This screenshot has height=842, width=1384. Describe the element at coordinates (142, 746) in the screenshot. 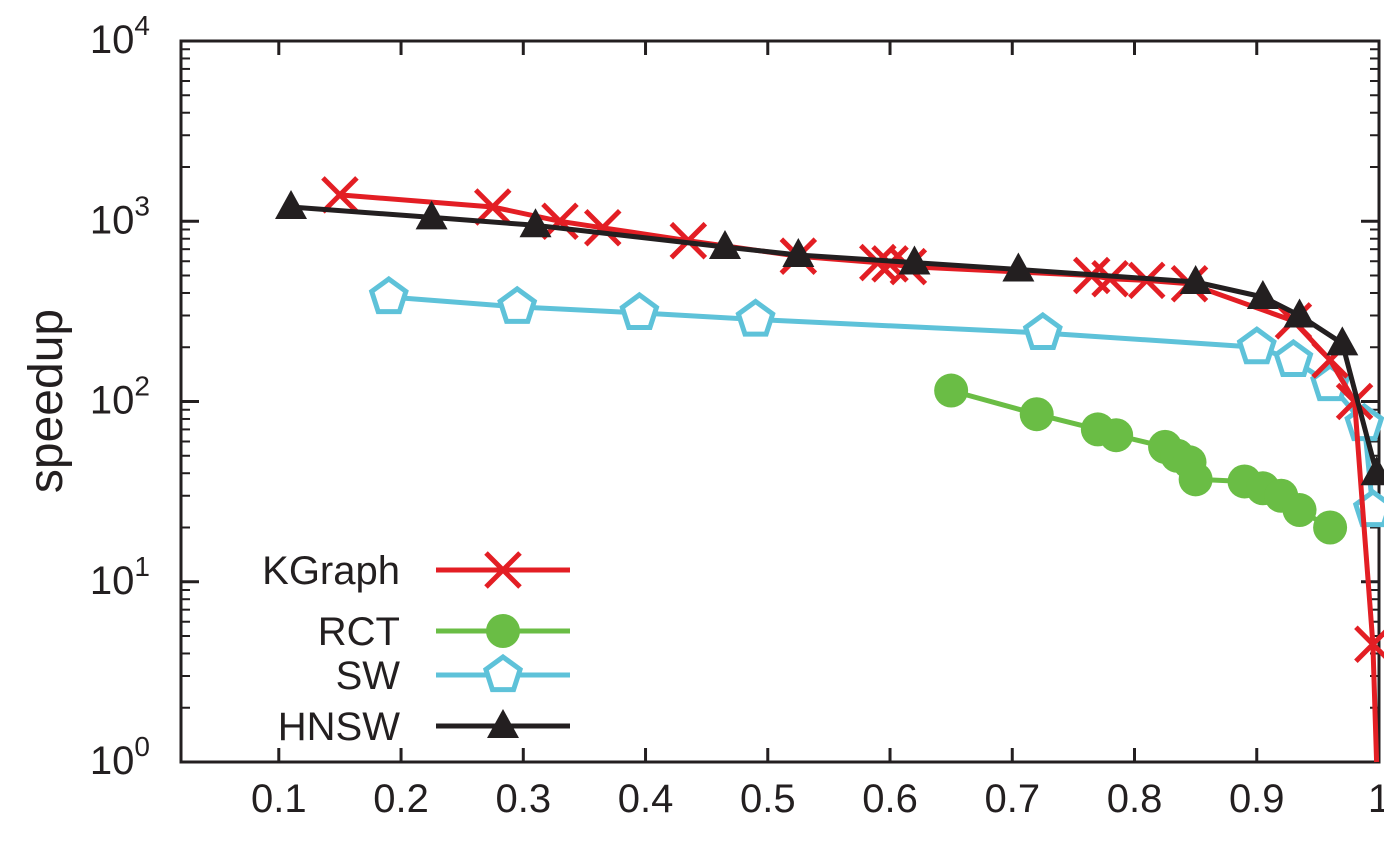

I see `y-tick-exponent: 0` at that location.